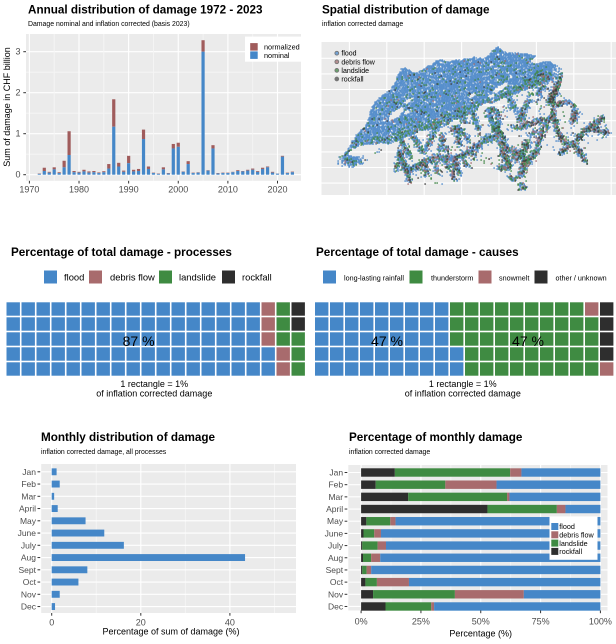 The image size is (616, 644). Describe the element at coordinates (17, 52) in the screenshot. I see `svg-text: 3` at that location.